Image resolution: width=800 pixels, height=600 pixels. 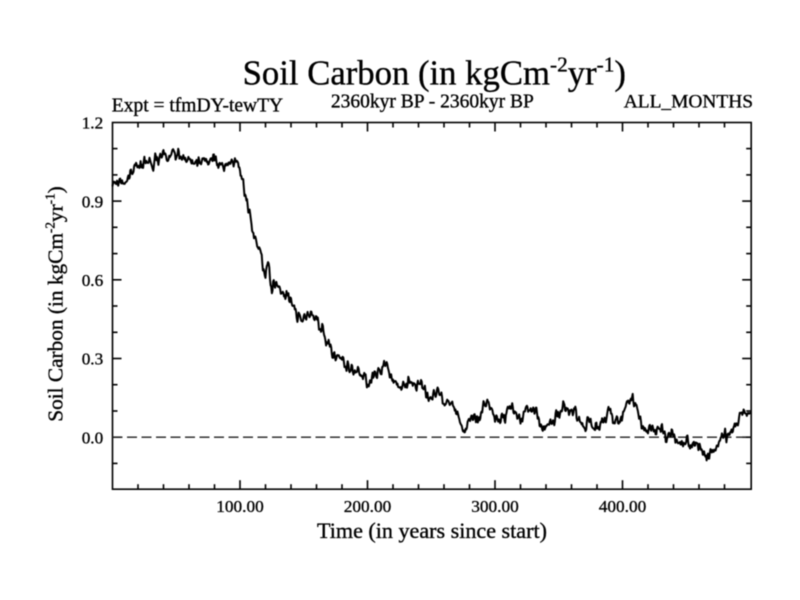 What do you see at coordinates (368, 506) in the screenshot?
I see `svg-text: 200.00` at bounding box center [368, 506].